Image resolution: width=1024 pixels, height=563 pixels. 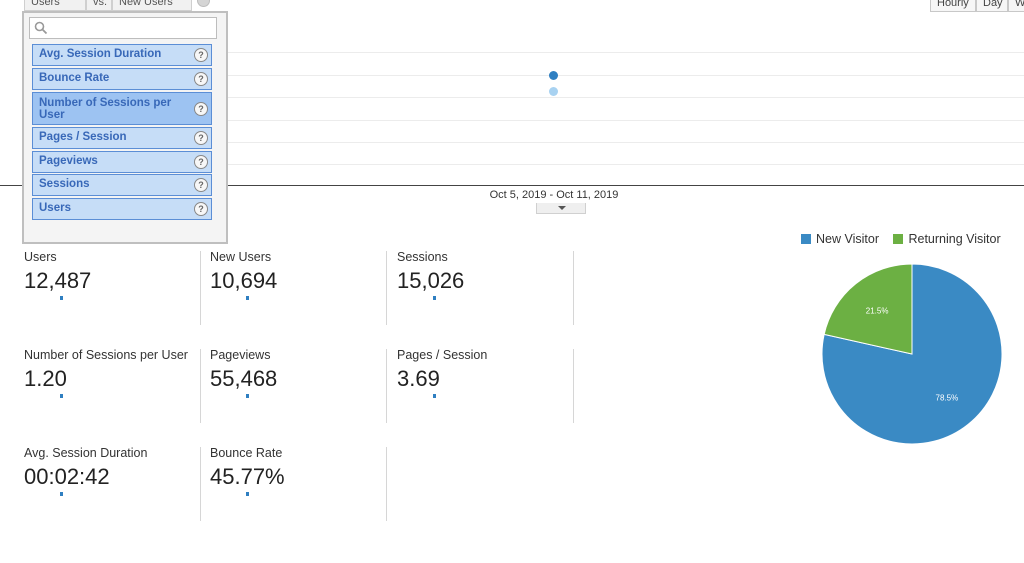 What do you see at coordinates (244, 378) in the screenshot?
I see `metric-value: 55,468` at bounding box center [244, 378].